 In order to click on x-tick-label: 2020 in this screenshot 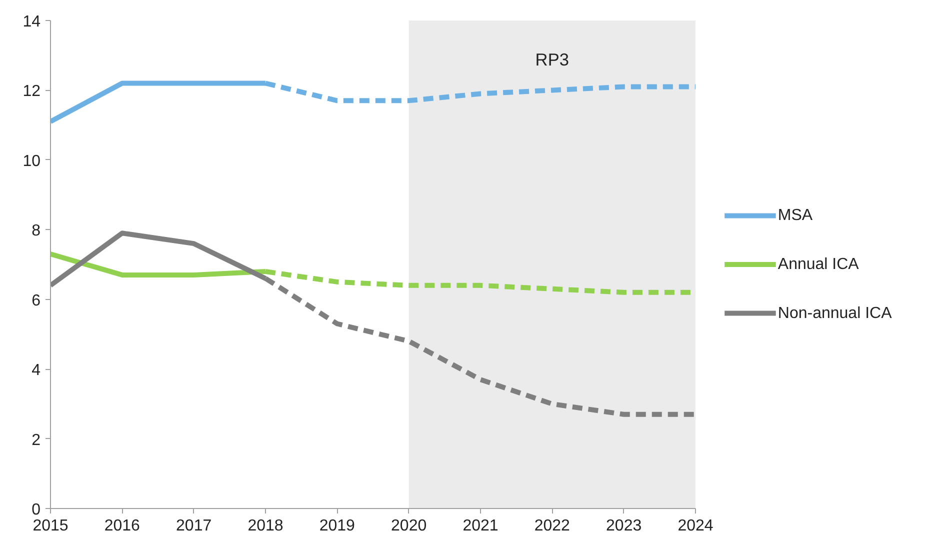, I will do `click(409, 526)`.